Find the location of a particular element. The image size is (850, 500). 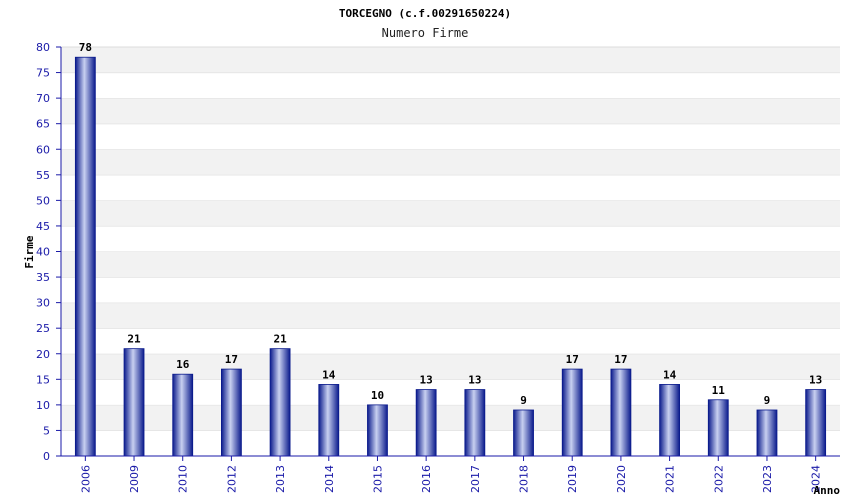

x-tick-label-2023: 2023 is located at coordinates (767, 479).